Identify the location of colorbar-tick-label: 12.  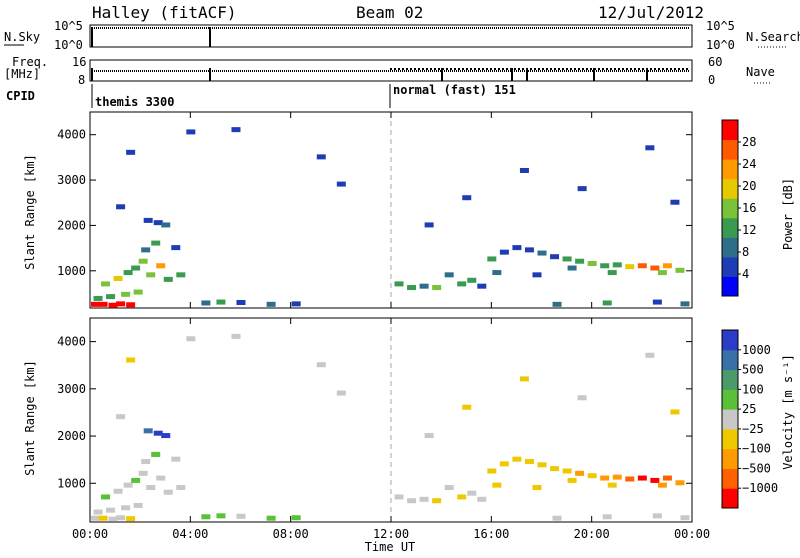
(749, 230).